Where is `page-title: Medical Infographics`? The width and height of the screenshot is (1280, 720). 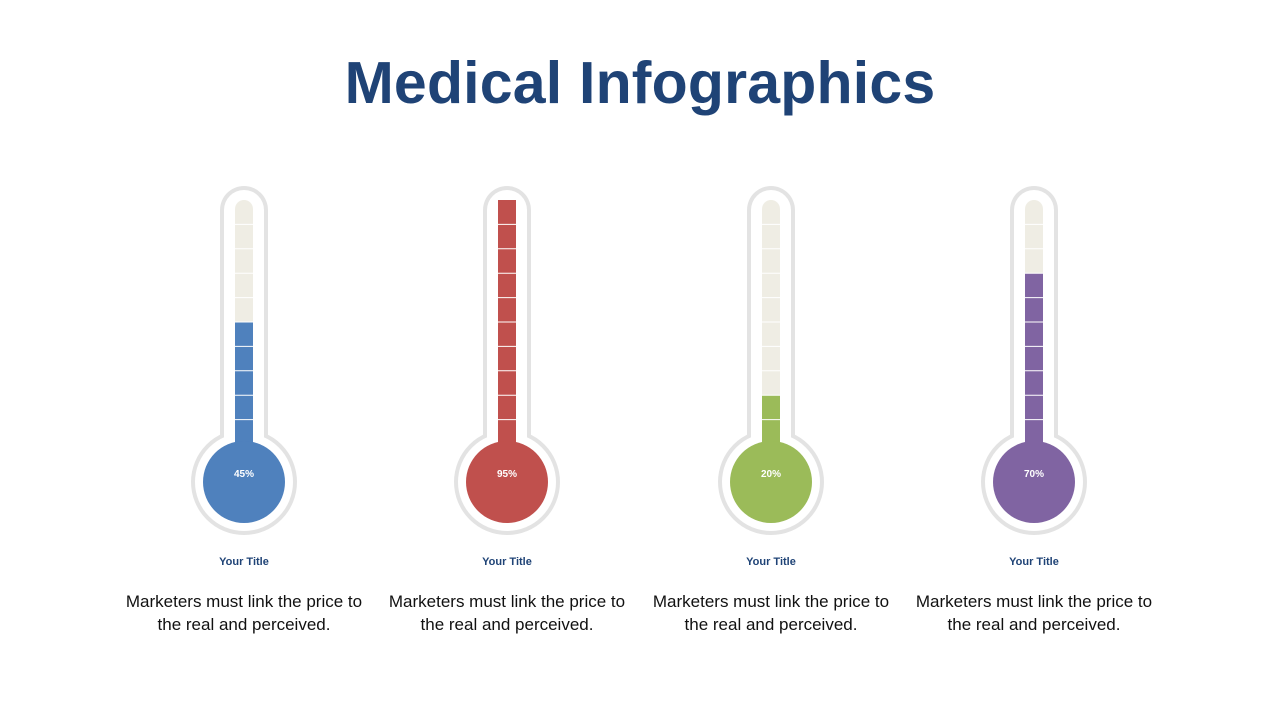
page-title: Medical Infographics is located at coordinates (640, 83).